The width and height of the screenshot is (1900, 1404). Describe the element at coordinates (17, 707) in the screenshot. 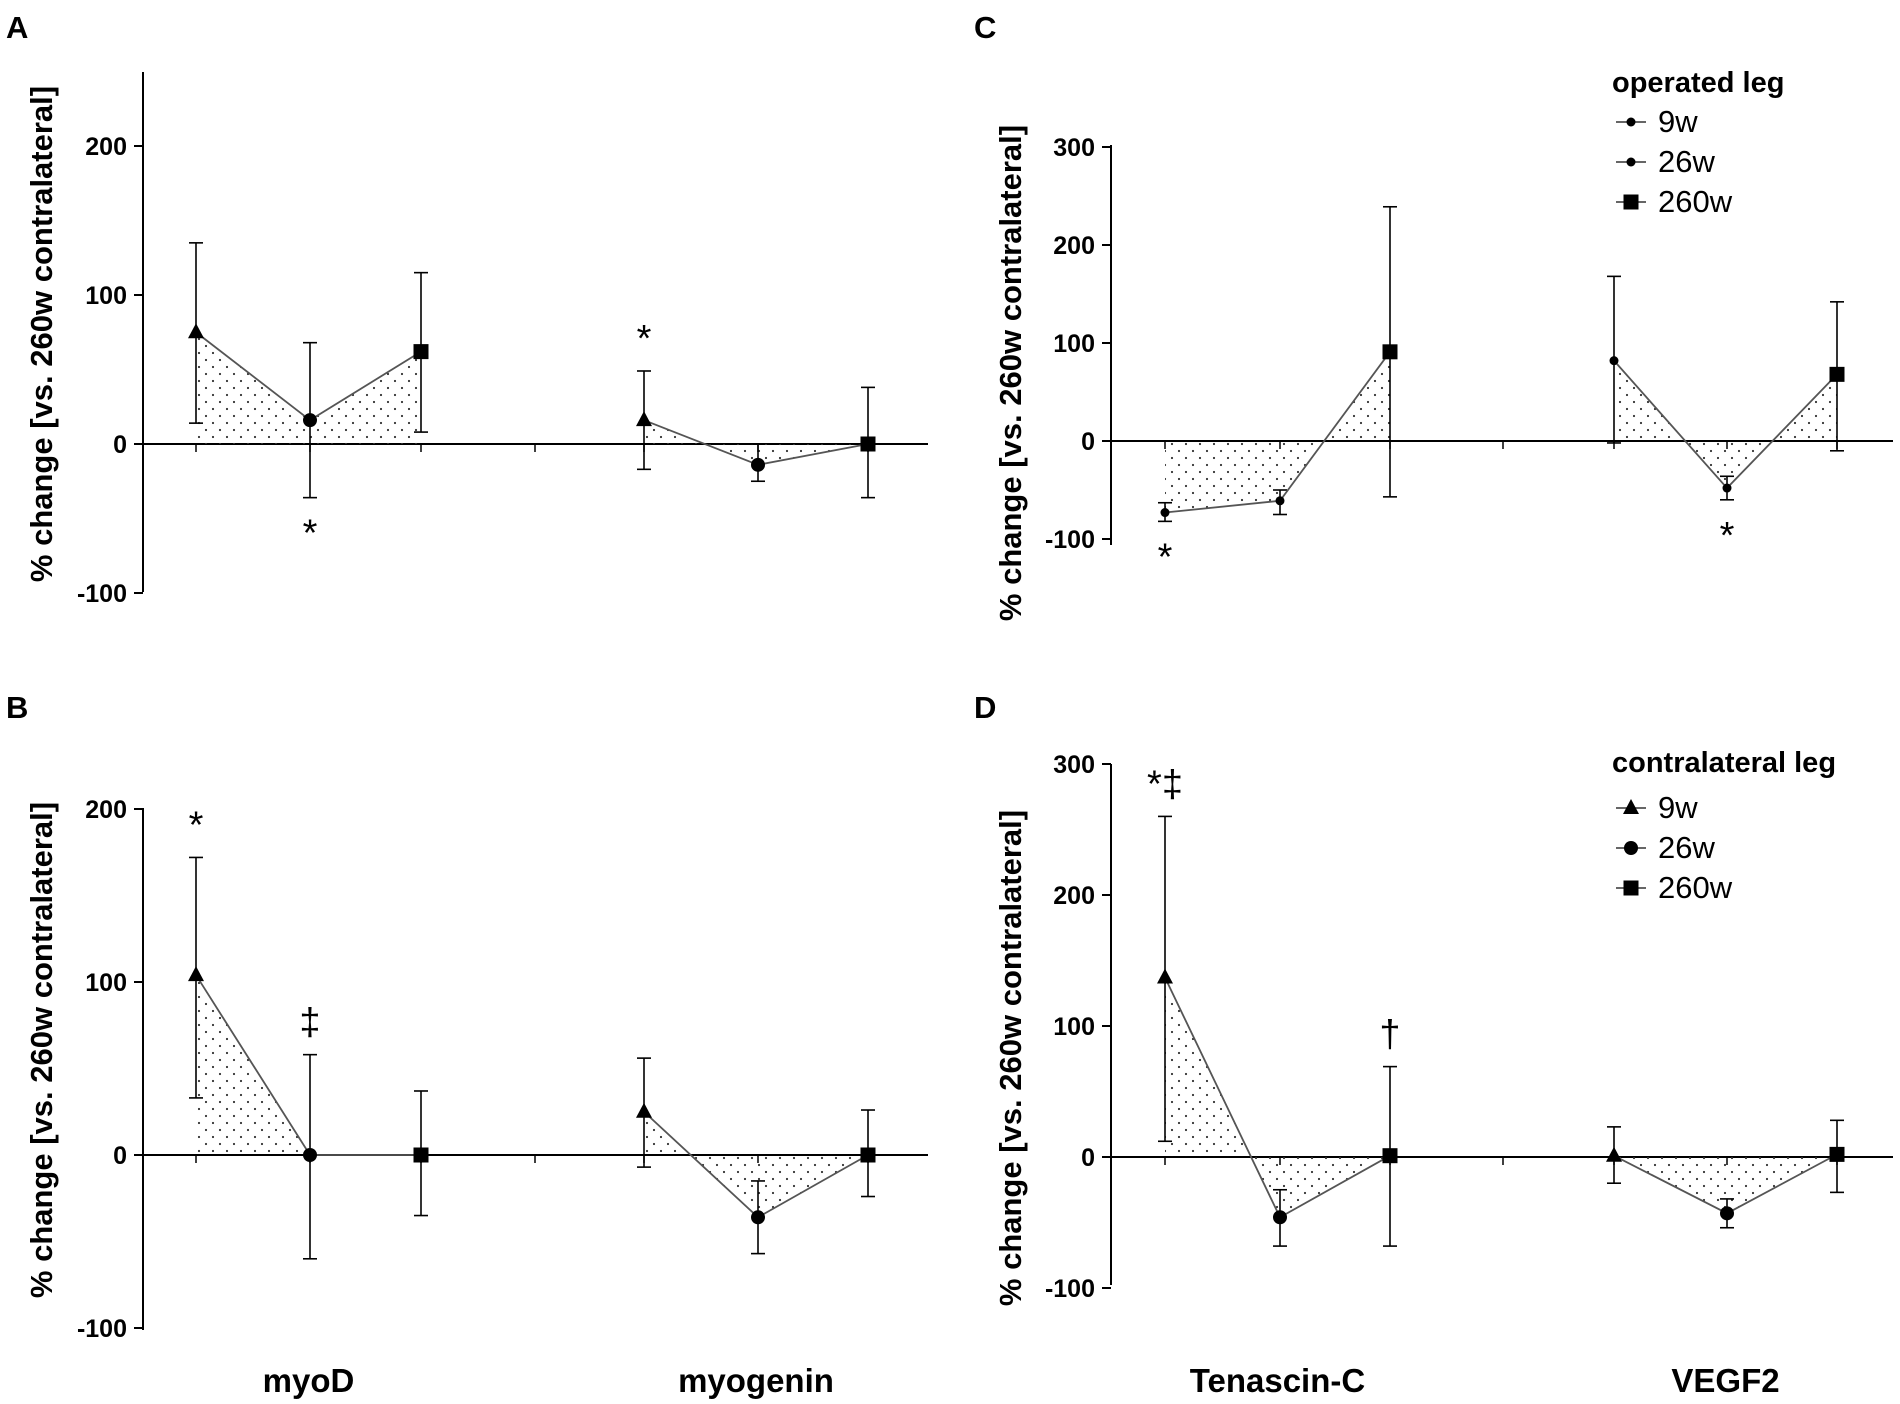

I see `panel-label: B` at that location.